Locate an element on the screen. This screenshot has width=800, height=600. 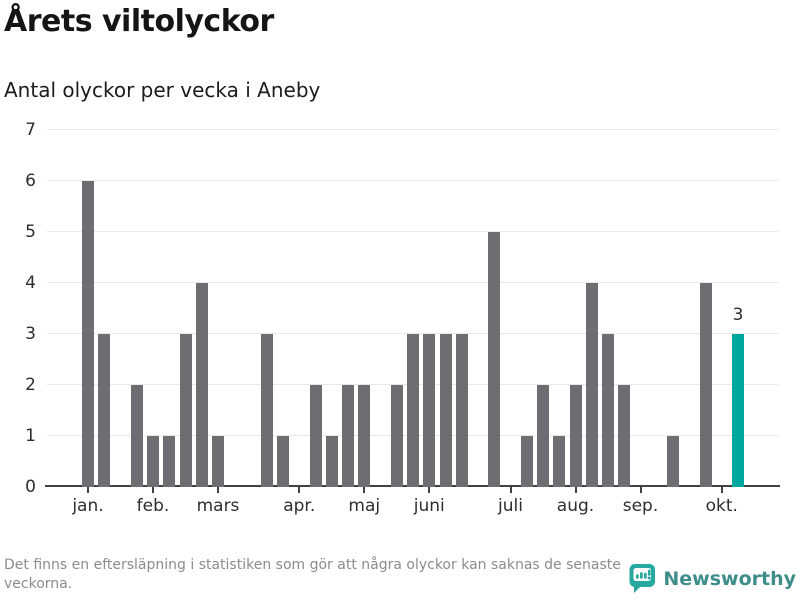
x-axis-month-label: sep. is located at coordinates (640, 506).